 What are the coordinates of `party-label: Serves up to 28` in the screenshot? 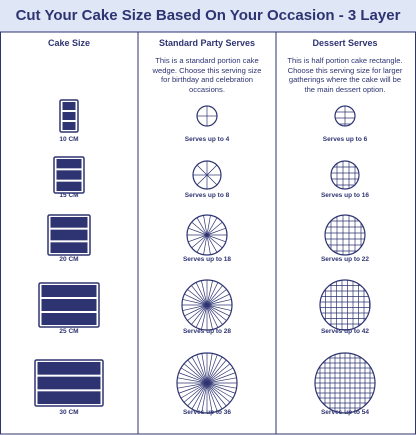 It's located at (207, 331).